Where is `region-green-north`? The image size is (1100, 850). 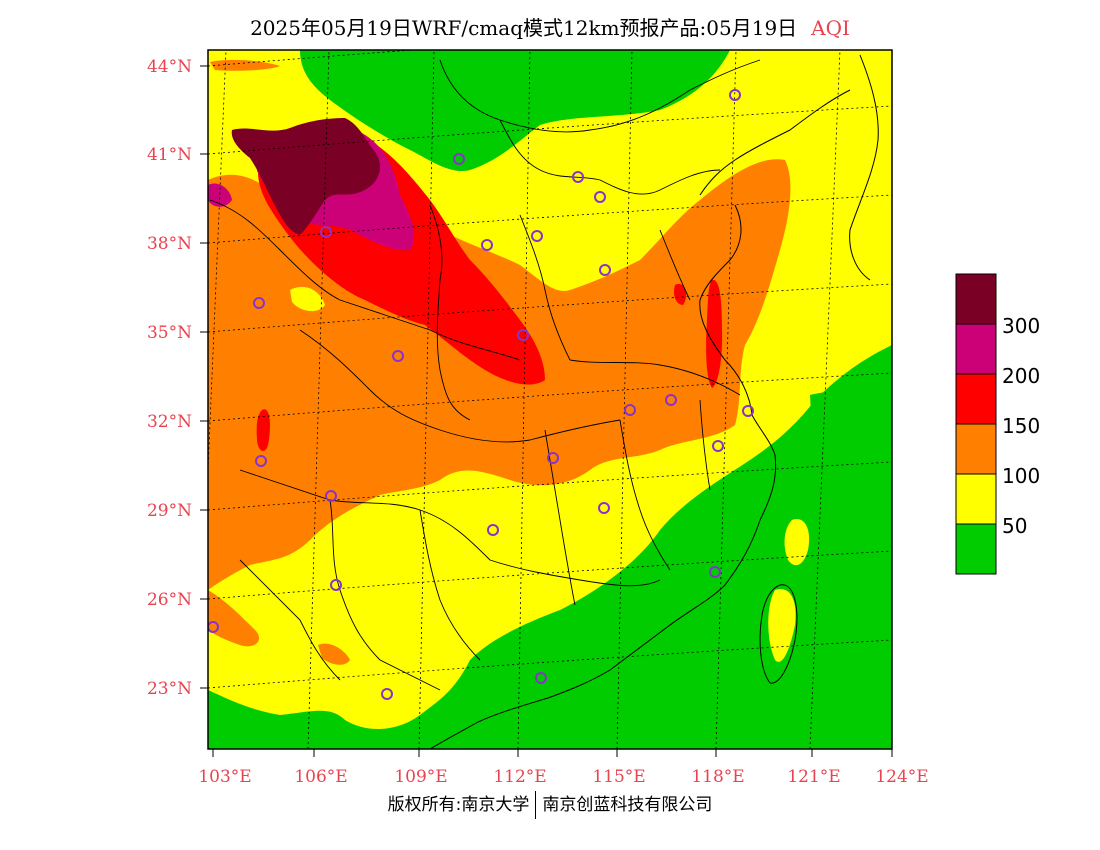
region-green-north is located at coordinates (515, 110).